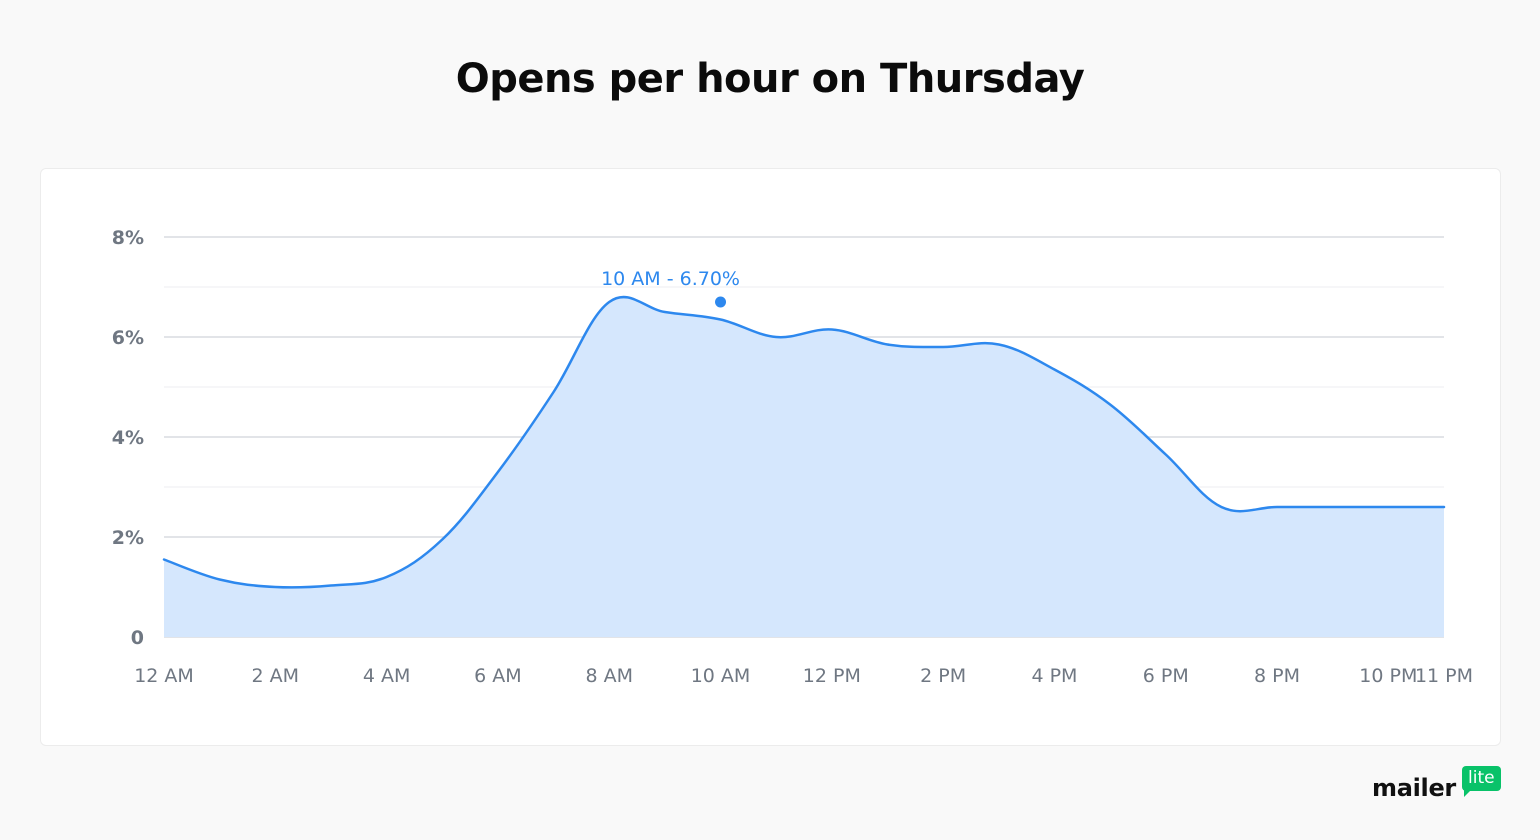 Image resolution: width=1540 pixels, height=840 pixels. I want to click on y-tick-label: 4%, so click(128, 438).